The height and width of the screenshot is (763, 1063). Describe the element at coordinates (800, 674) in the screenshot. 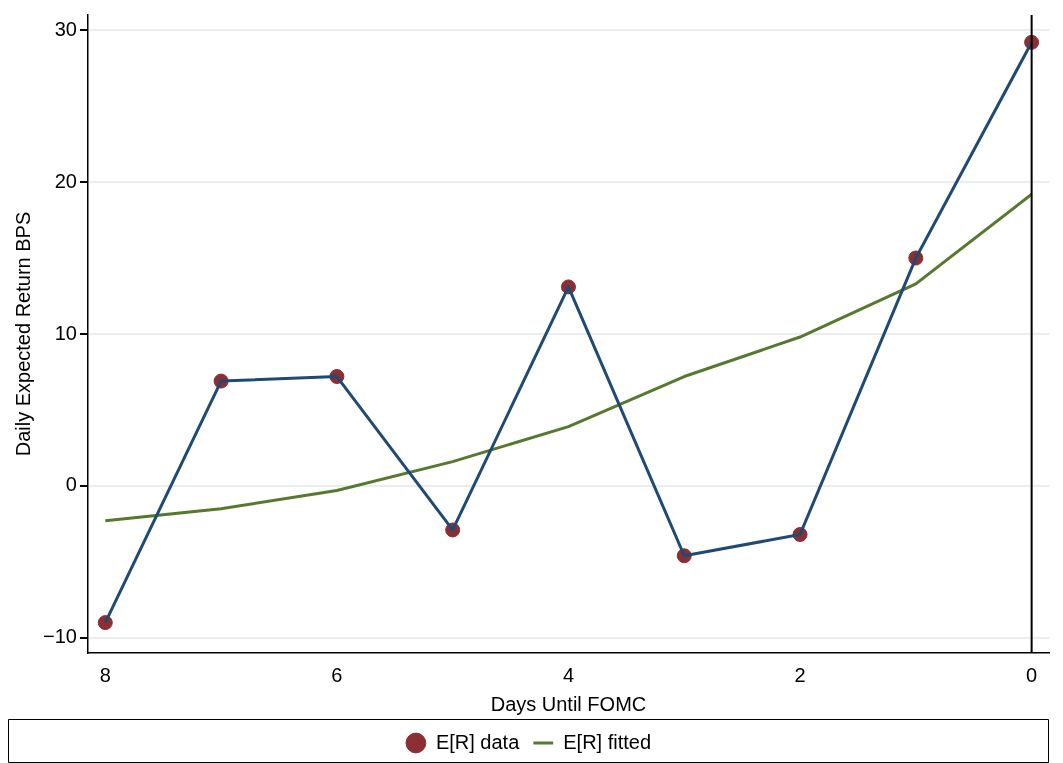

I see `x-tick-label: 2` at that location.